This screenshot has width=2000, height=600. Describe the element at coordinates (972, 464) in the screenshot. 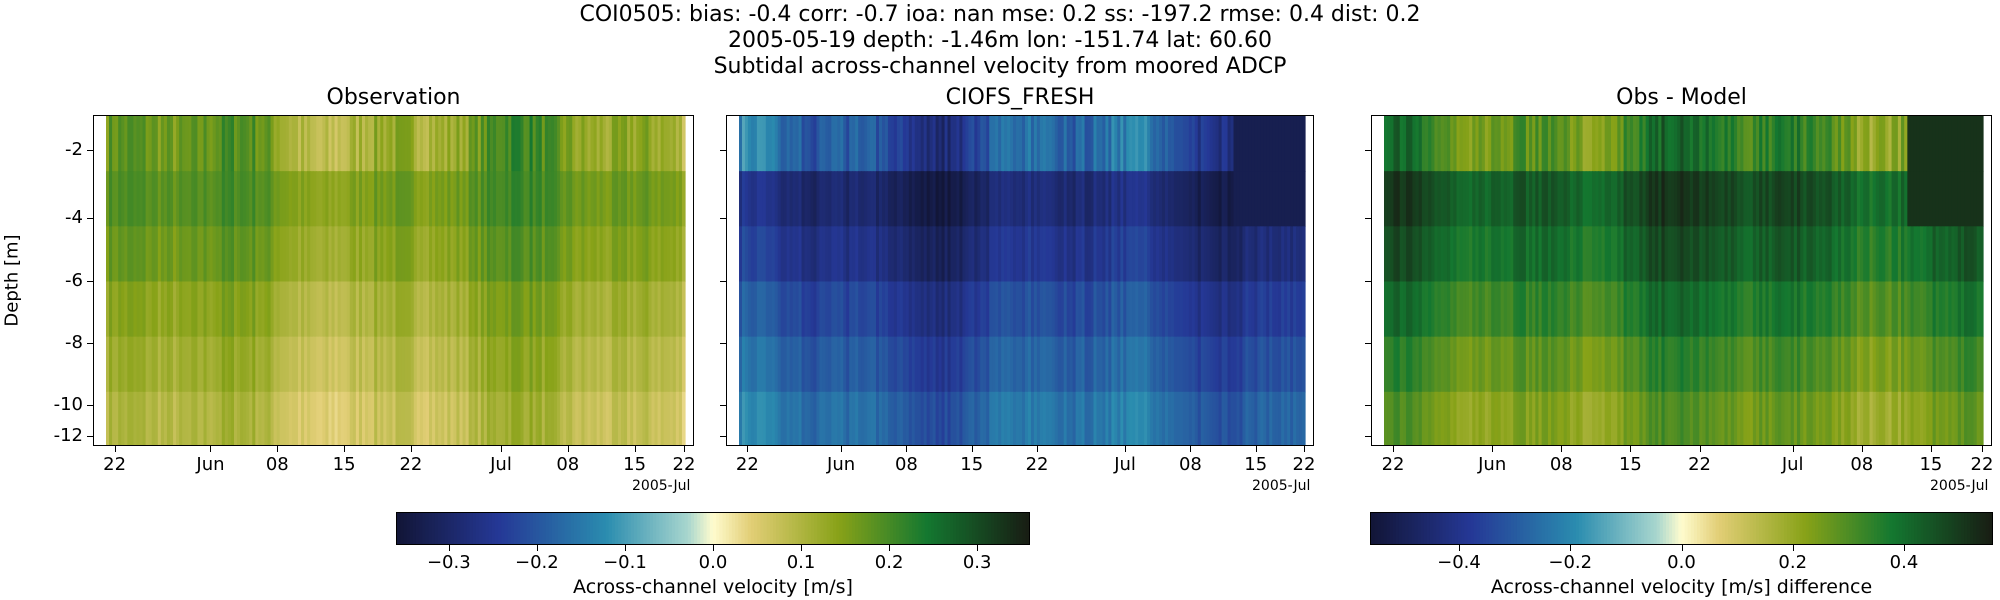

I see `x-tick-label: 15` at that location.